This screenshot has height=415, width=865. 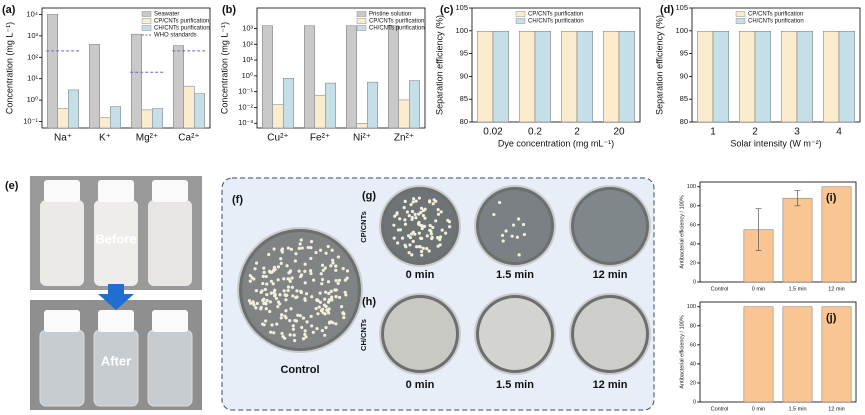 What do you see at coordinates (369, 302) in the screenshot?
I see `panel-label: (h)` at bounding box center [369, 302].